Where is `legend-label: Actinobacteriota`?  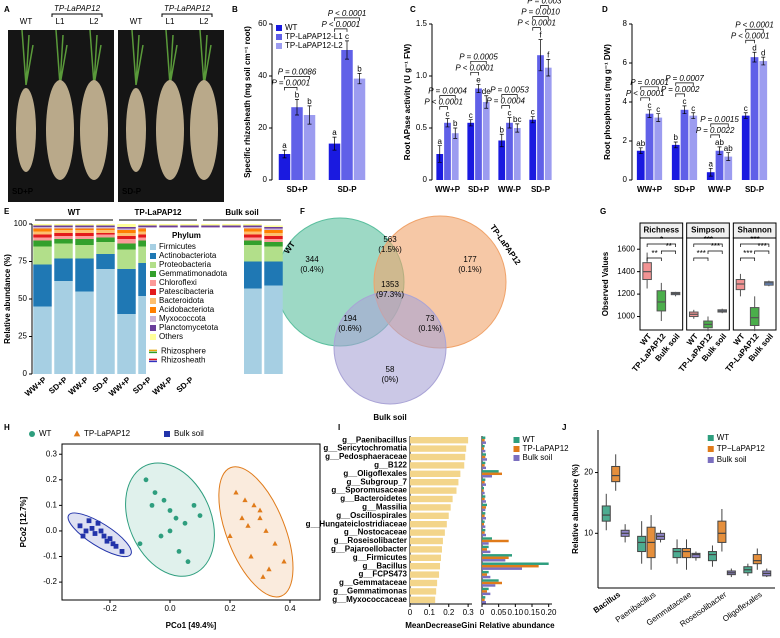 legend-label: Actinobacteriota is located at coordinates (188, 255).